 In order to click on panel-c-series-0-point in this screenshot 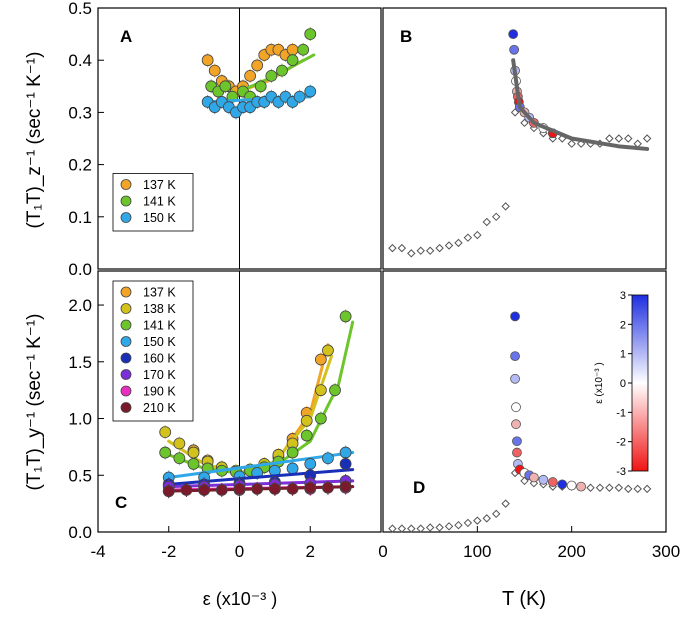, I will do `click(320, 359)`.